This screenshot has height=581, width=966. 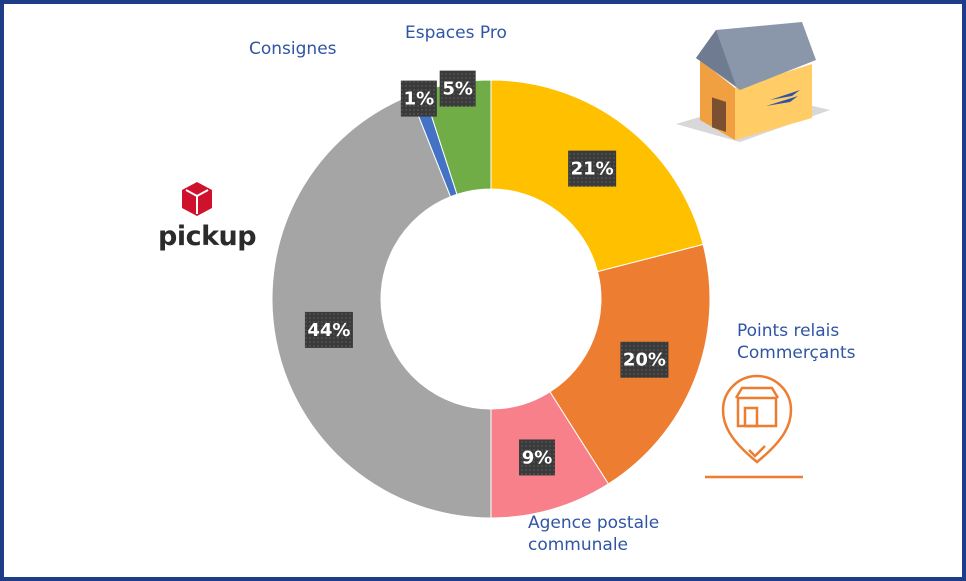 I want to click on category-label: Espaces Pro, so click(x=456, y=33).